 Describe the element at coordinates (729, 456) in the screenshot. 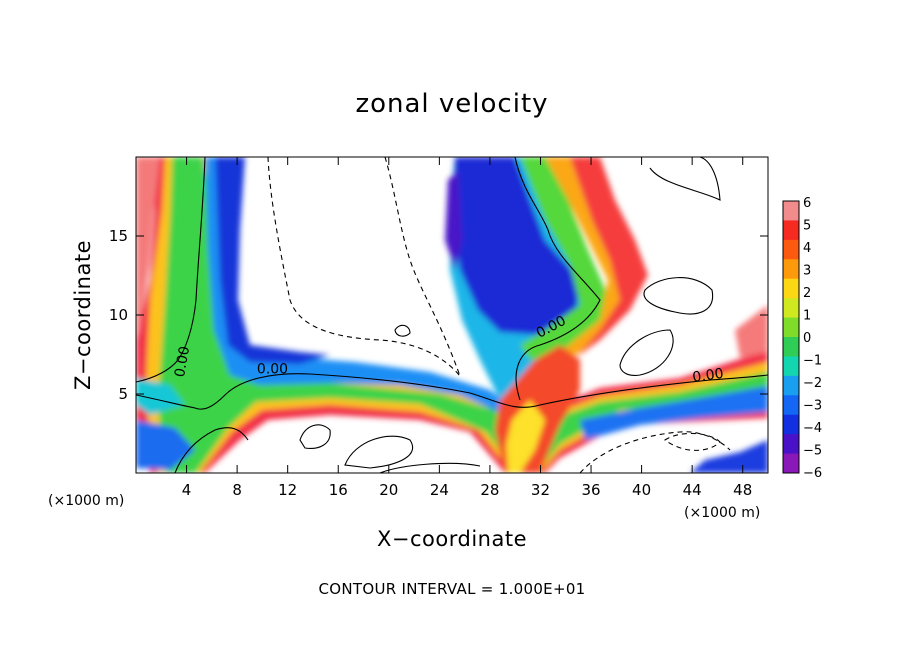

I see `bottom-right-blue` at that location.